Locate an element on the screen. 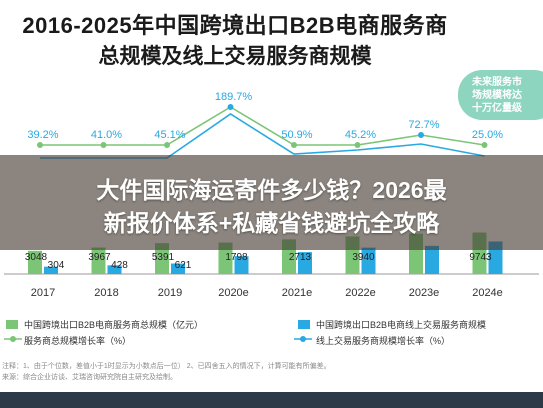  legend-total-growth-label: 服务商总规模增长率（%） is located at coordinates (78, 341).